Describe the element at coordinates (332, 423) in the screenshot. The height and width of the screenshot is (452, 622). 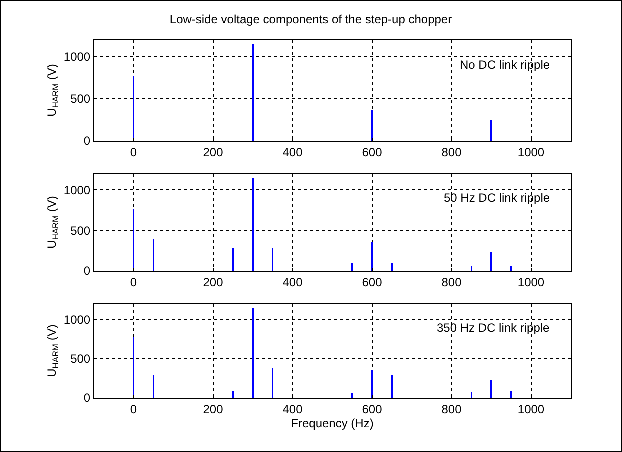
I see `x-axis-title: Frequency (Hz)` at that location.